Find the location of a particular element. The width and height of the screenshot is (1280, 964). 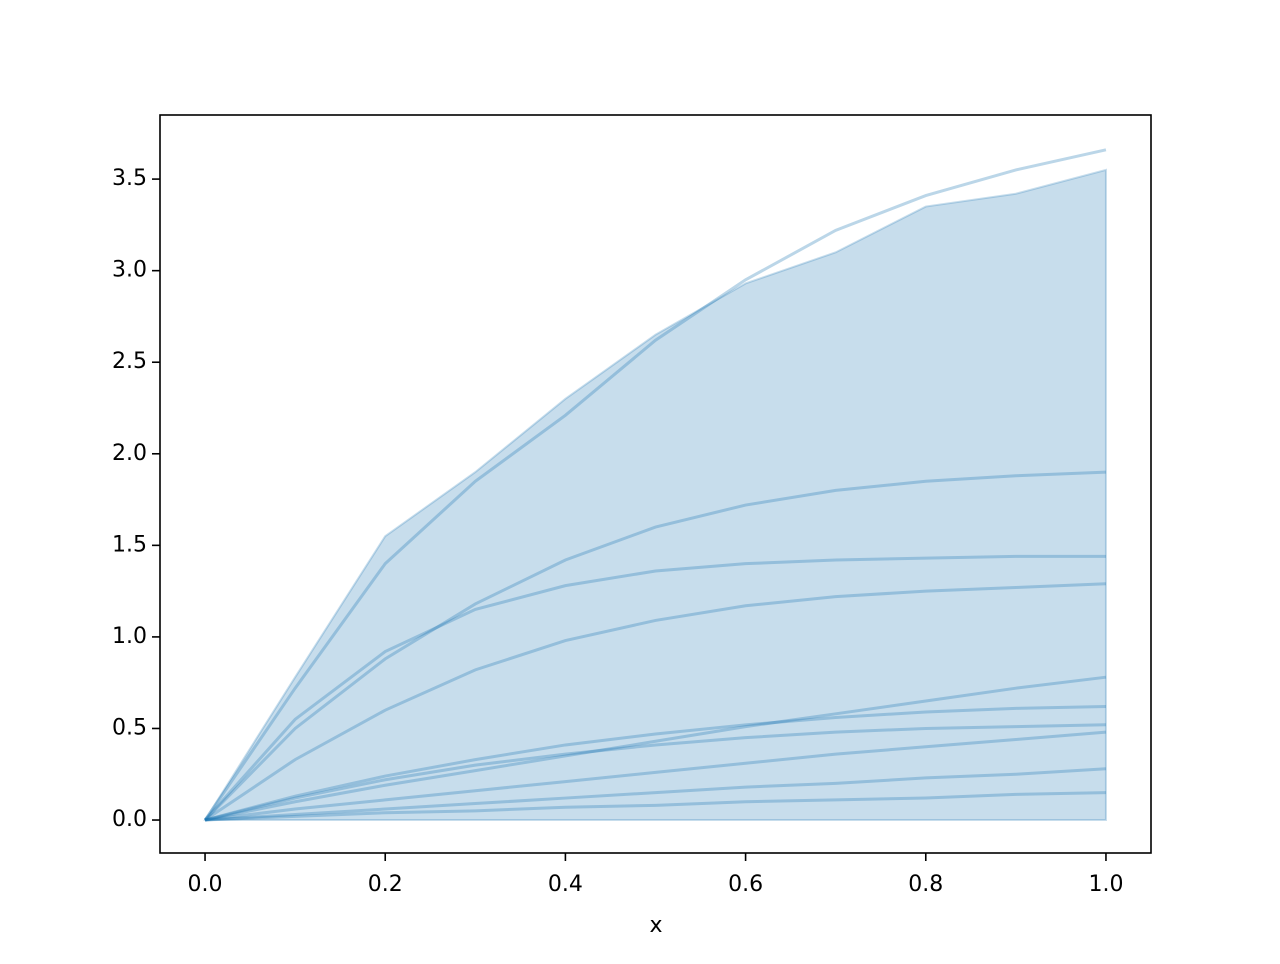

x-tick-label: 0.2 is located at coordinates (385, 884).